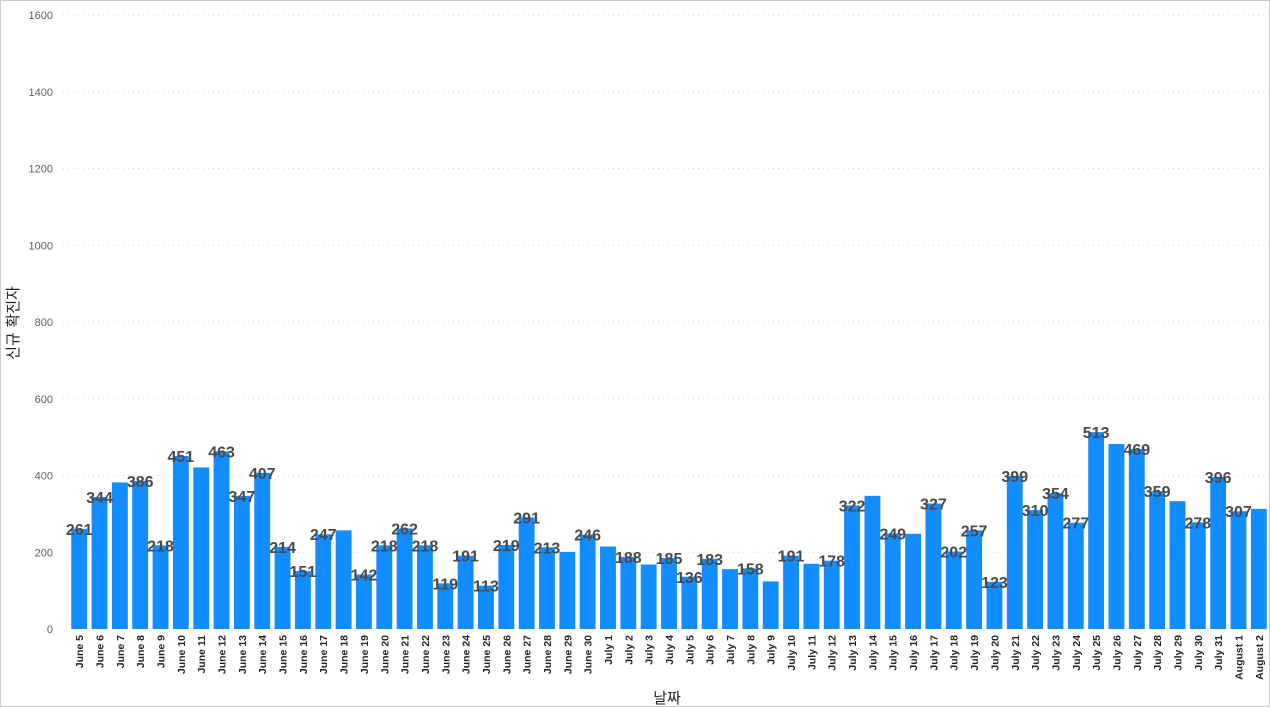 The image size is (1270, 707). Describe the element at coordinates (284, 654) in the screenshot. I see `x-tick-label: June 15` at that location.